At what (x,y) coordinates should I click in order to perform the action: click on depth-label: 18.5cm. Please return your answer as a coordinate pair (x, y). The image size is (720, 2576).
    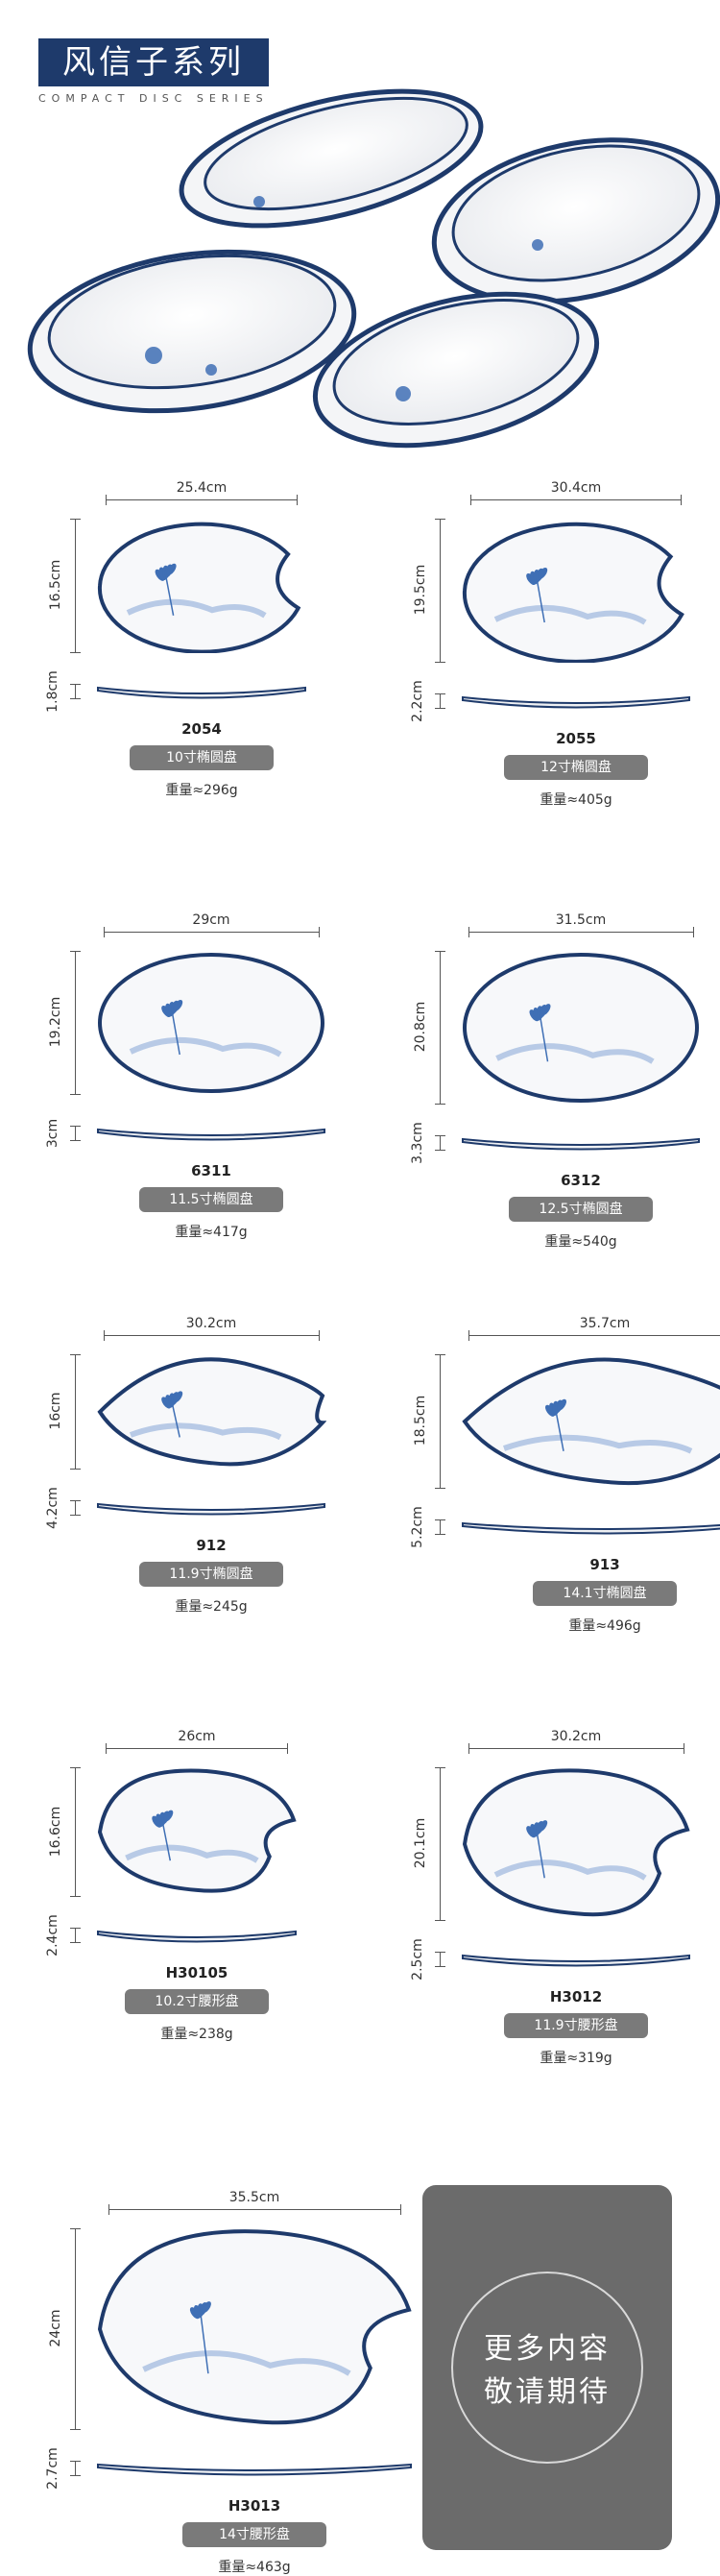
    Looking at the image, I should click on (420, 1421).